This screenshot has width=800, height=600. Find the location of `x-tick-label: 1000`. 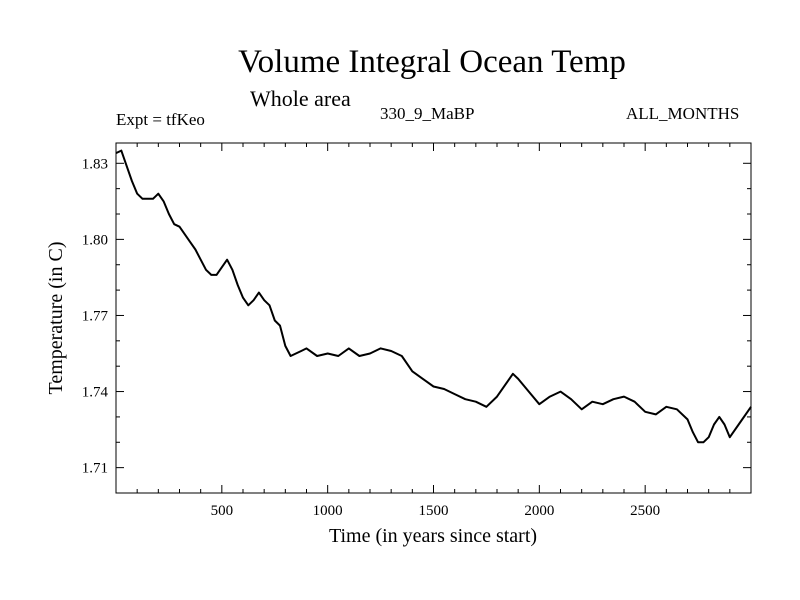

x-tick-label: 1000 is located at coordinates (328, 511).